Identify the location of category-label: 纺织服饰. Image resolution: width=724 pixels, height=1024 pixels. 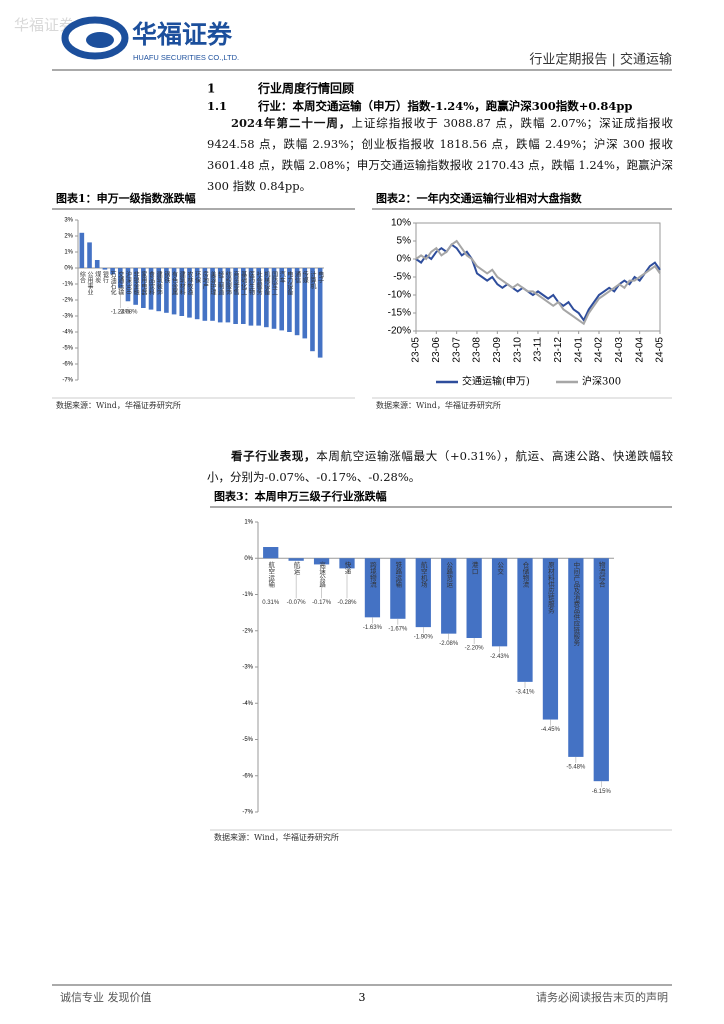
(227, 283).